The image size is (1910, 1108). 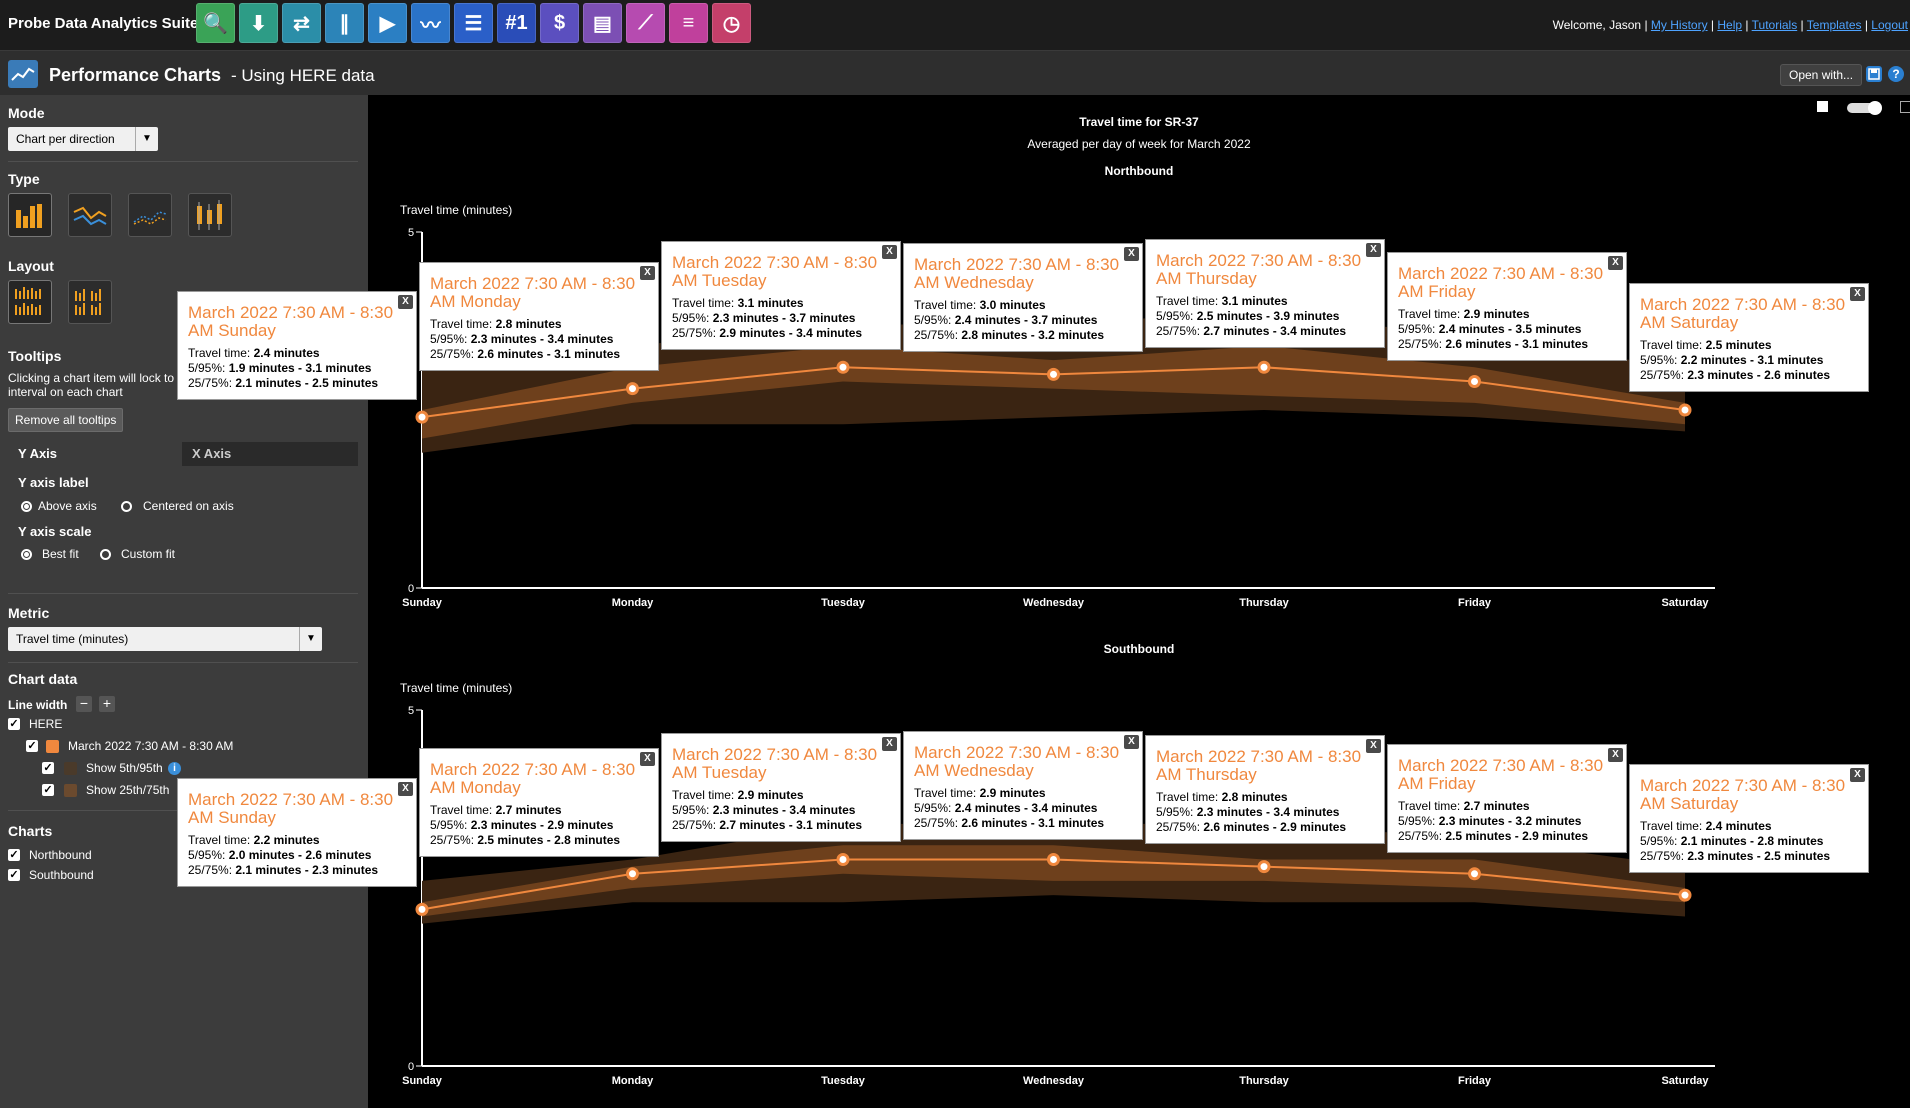 What do you see at coordinates (1752, 841) in the screenshot?
I see `tooltip-5-95-value: 2.1 minutes - 2.8 minutes` at bounding box center [1752, 841].